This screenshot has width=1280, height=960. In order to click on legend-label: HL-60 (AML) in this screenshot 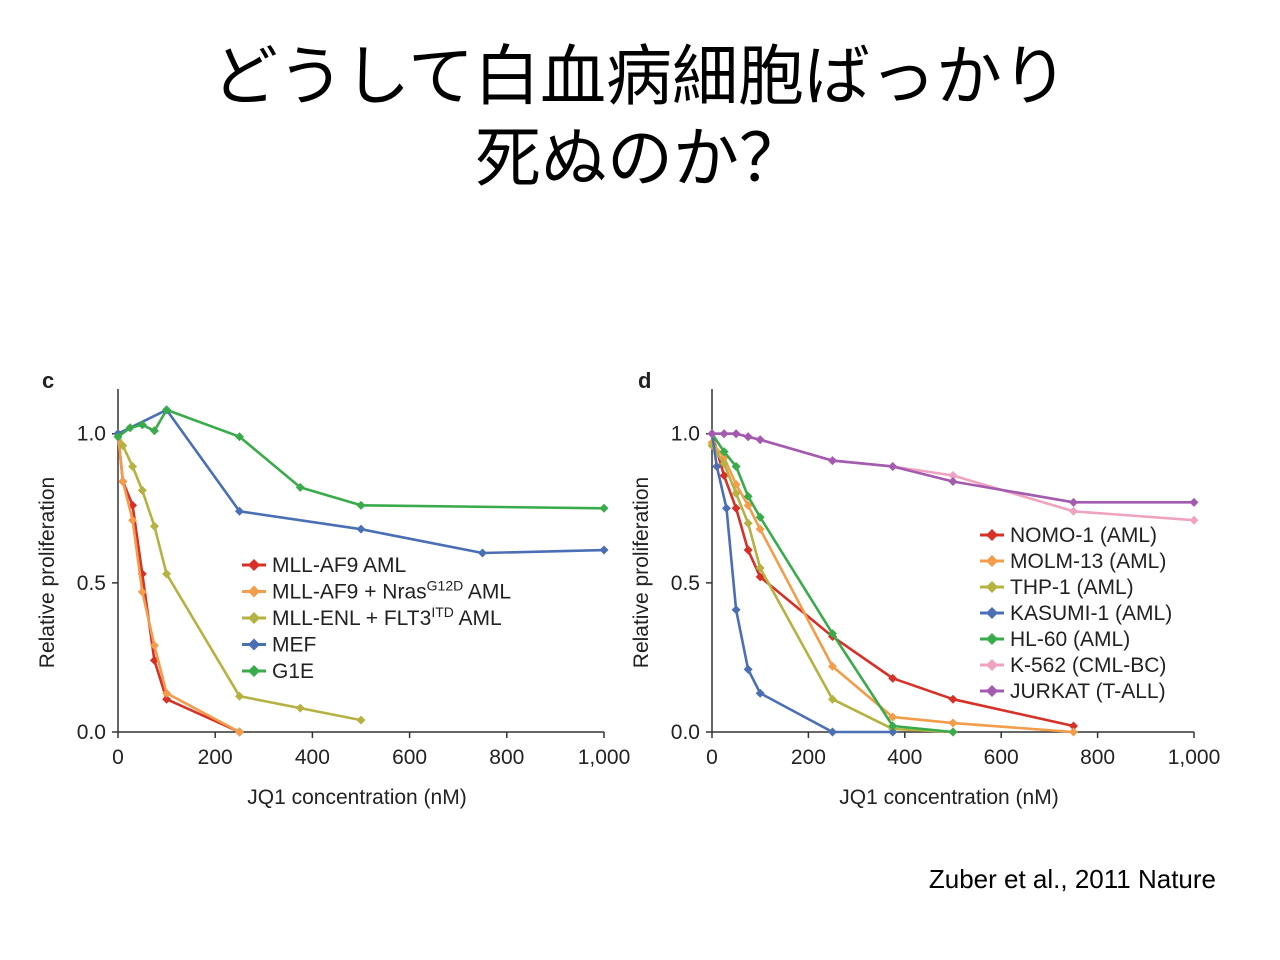, I will do `click(1070, 639)`.